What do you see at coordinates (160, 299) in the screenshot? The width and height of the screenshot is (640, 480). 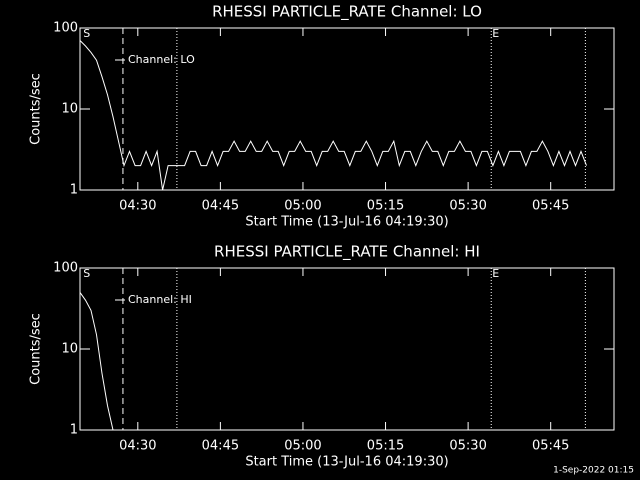 I see `legend-label: Channel: HI` at bounding box center [160, 299].